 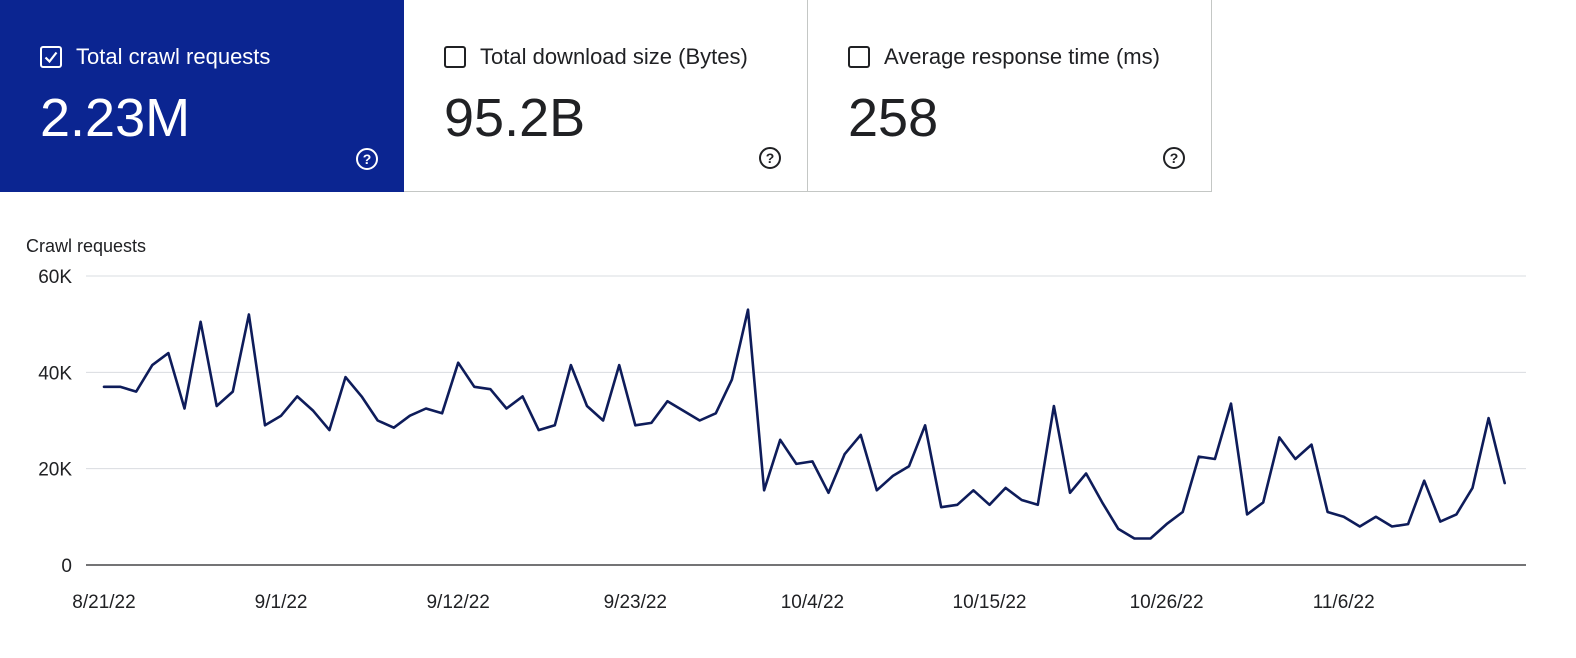 What do you see at coordinates (1167, 602) in the screenshot?
I see `x-tick-label: 10/26/22` at bounding box center [1167, 602].